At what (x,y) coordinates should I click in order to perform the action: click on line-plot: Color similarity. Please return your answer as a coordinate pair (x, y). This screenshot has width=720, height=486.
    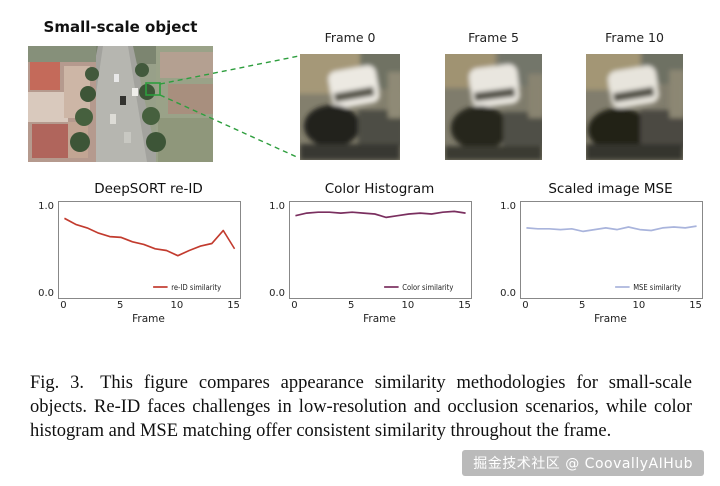
    Looking at the image, I should click on (380, 250).